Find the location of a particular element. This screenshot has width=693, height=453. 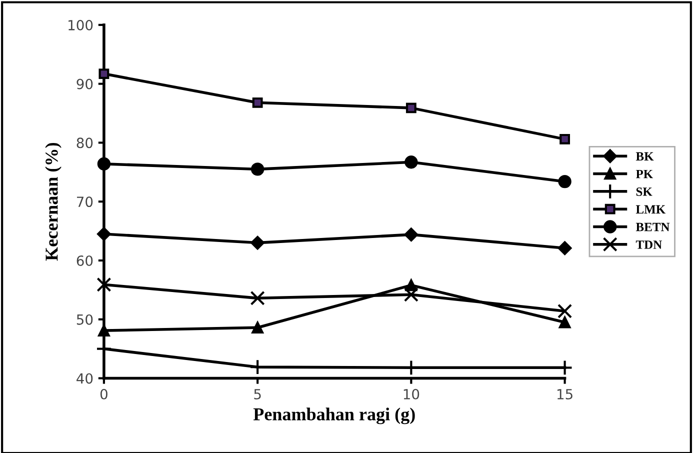

x-tick-label: 15 is located at coordinates (564, 394).